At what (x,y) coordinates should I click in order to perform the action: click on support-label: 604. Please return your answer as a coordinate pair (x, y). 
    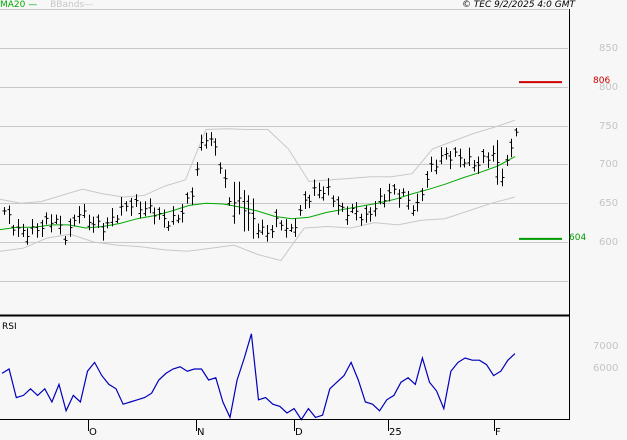
    Looking at the image, I should click on (578, 237).